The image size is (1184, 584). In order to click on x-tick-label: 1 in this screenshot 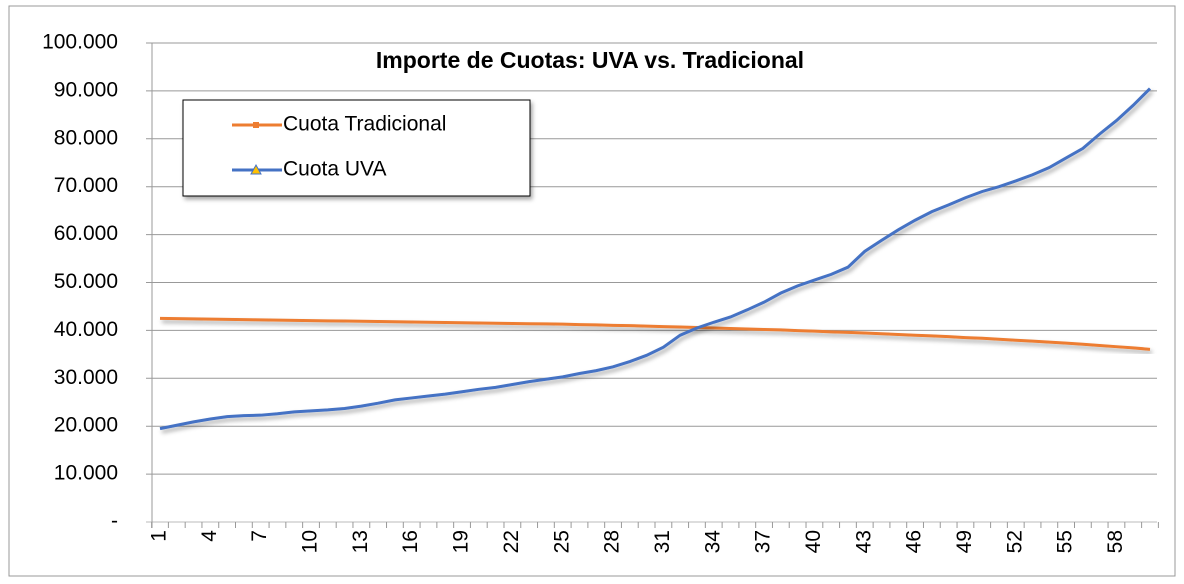, I will do `click(159, 536)`.